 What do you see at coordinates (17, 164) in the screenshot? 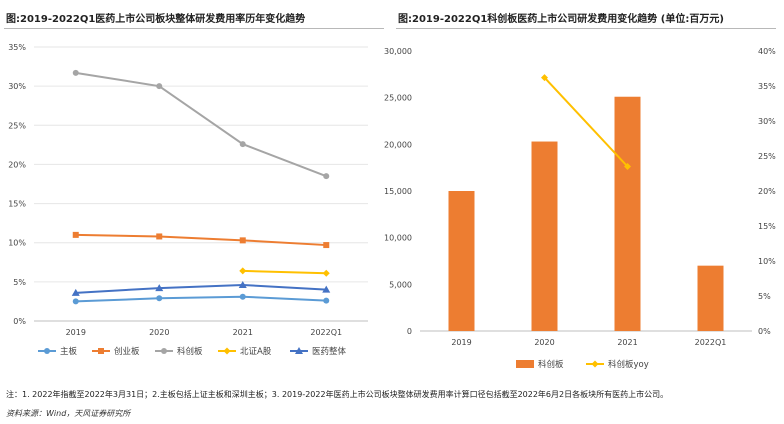
I see `left-y-tick-label: 20%` at bounding box center [17, 164].